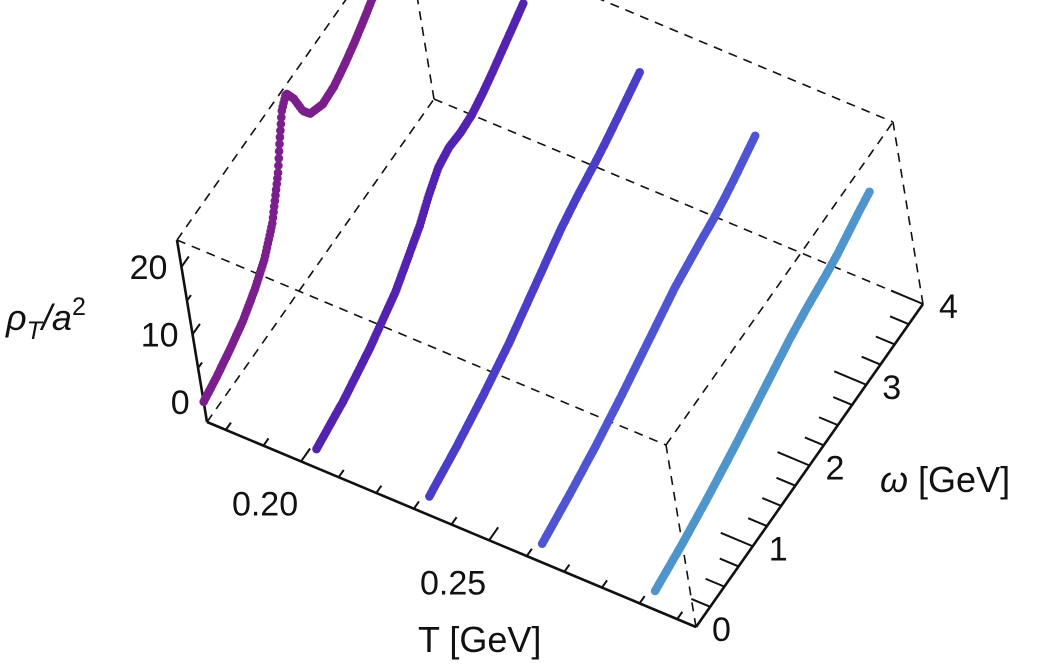  I want to click on box-edge-back-vertical, so click(425, 50).